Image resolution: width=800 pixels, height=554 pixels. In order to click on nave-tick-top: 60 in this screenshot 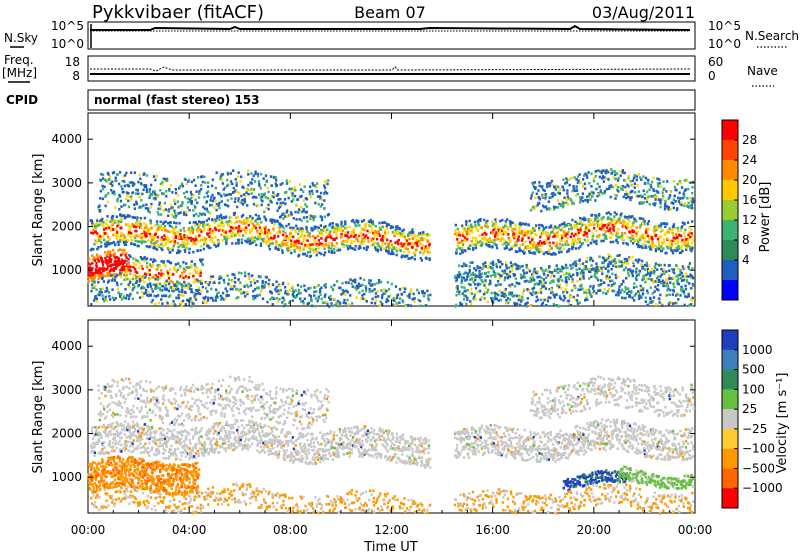, I will do `click(715, 62)`.